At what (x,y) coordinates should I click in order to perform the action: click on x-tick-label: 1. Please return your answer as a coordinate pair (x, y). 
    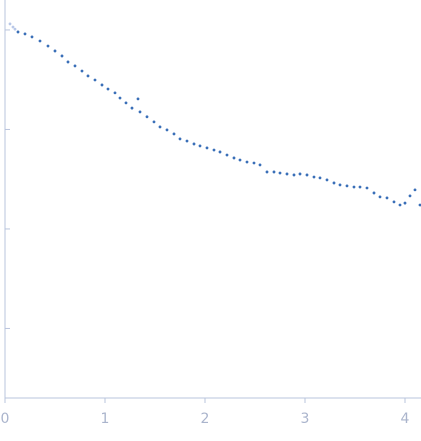
    Looking at the image, I should click on (105, 419).